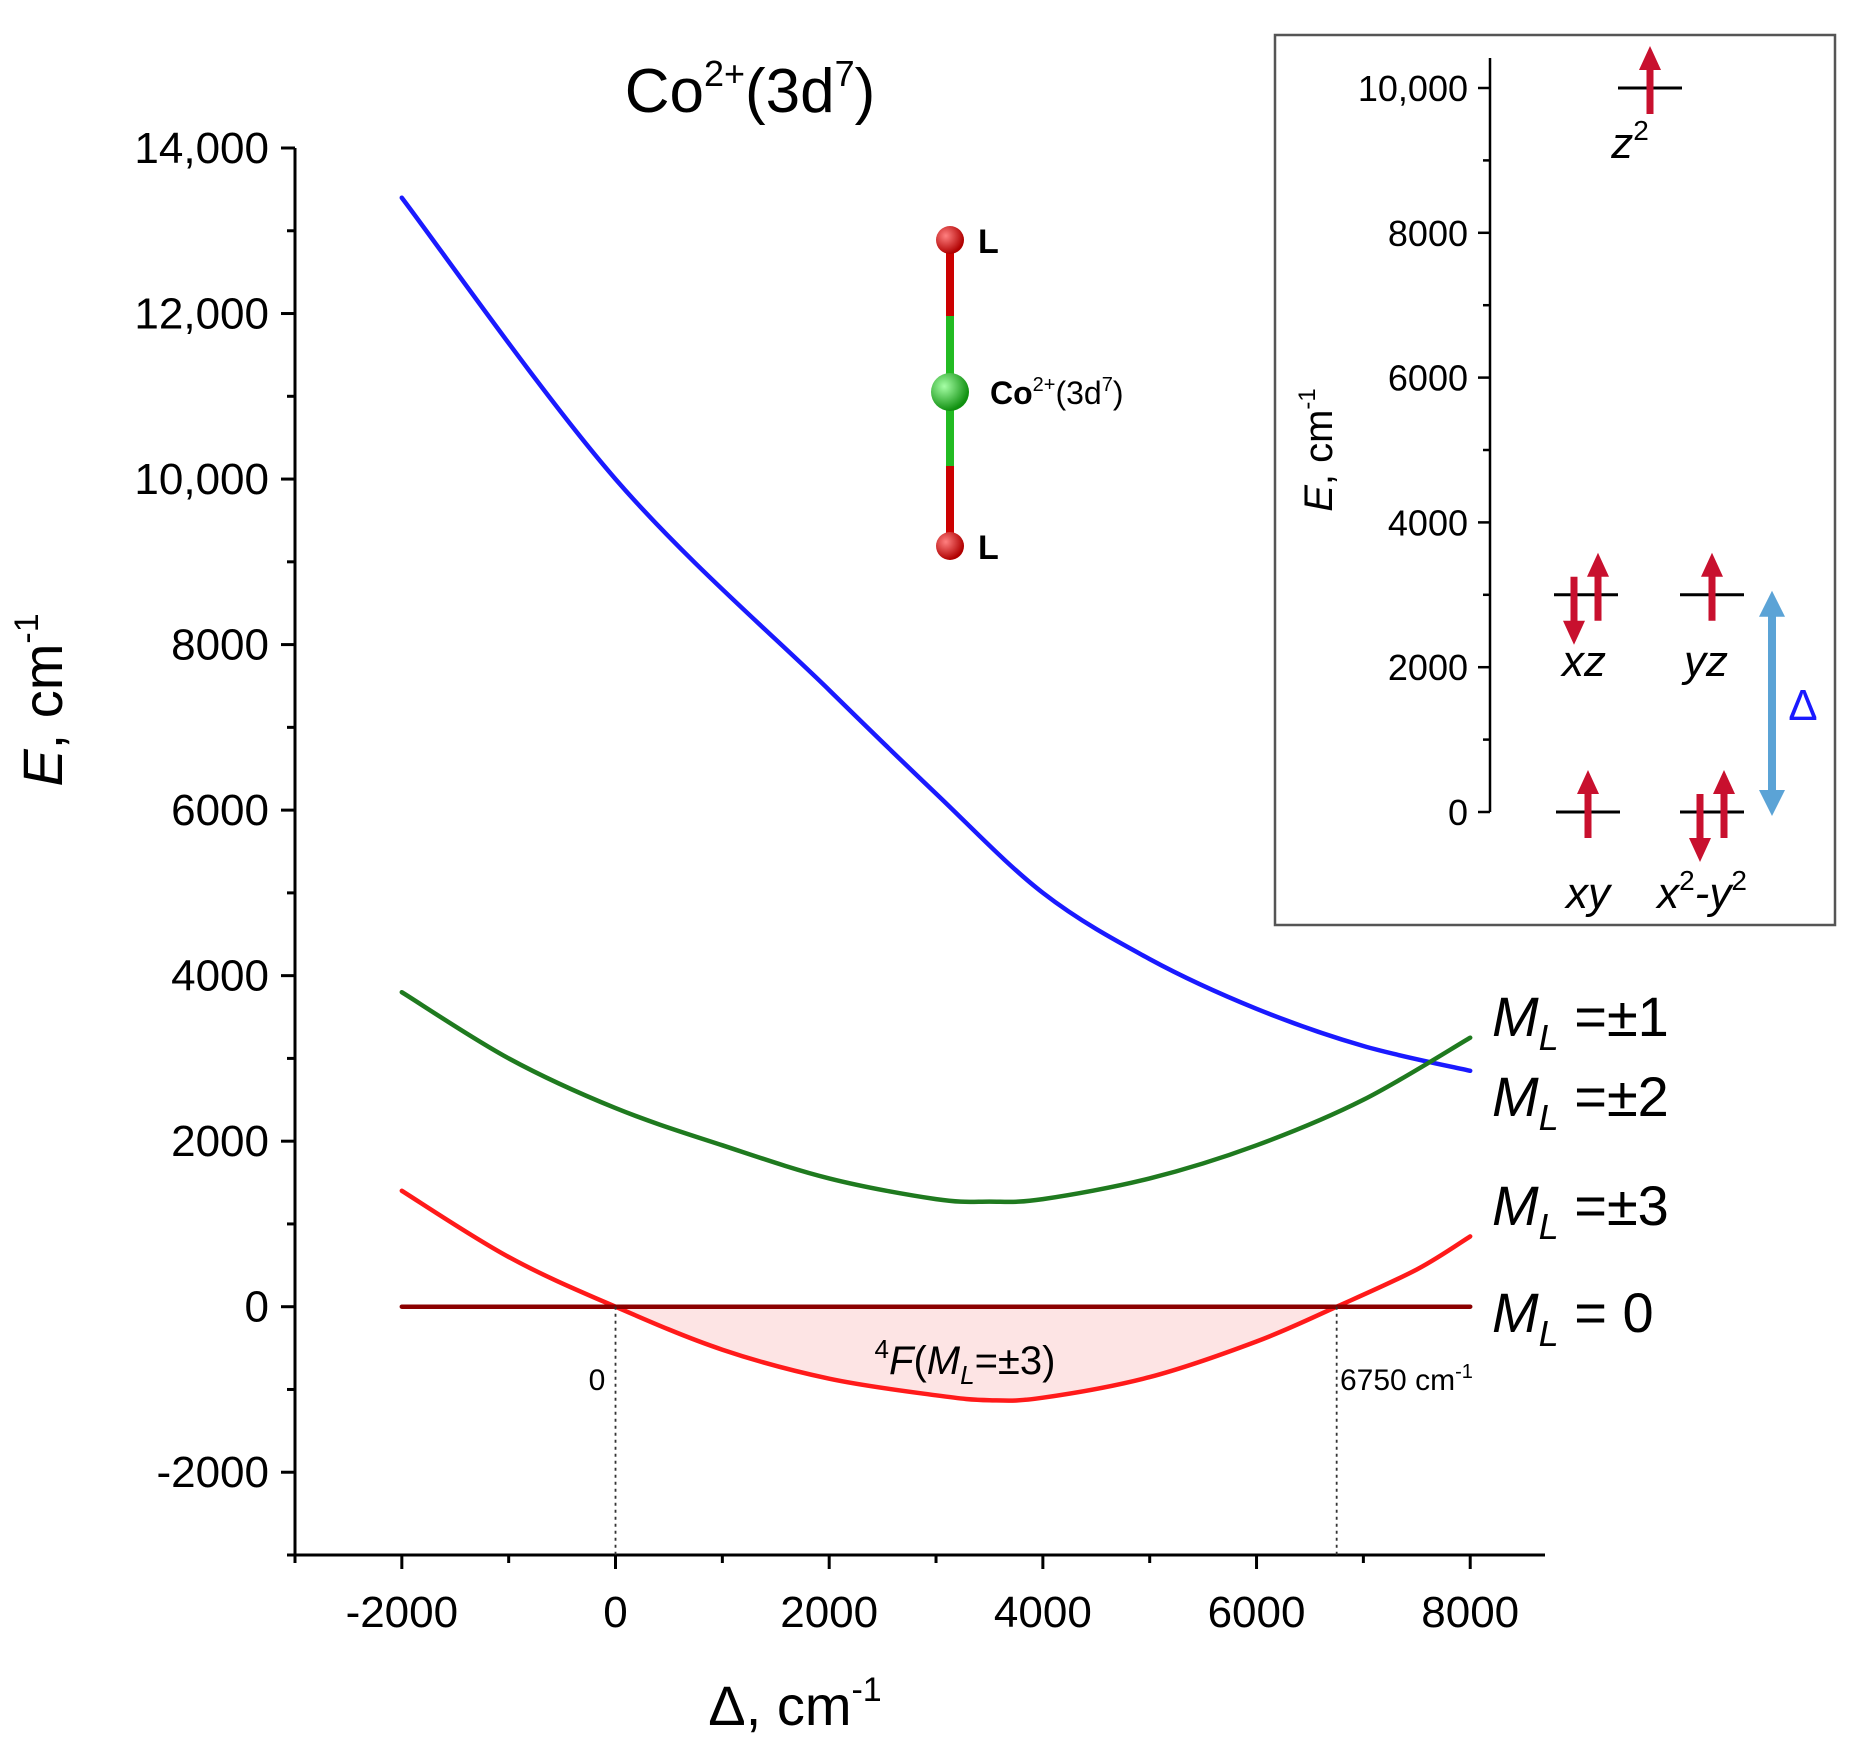 The width and height of the screenshot is (1850, 1764). I want to click on y-tick-label: 0, so click(257, 1307).